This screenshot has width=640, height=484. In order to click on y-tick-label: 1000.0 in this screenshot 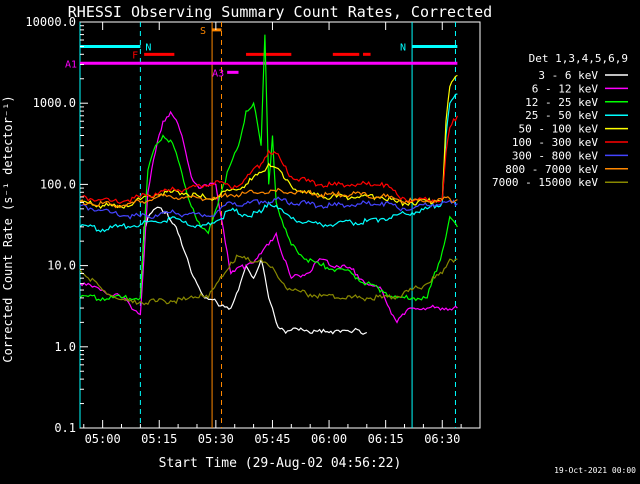, I will do `click(54, 103)`.